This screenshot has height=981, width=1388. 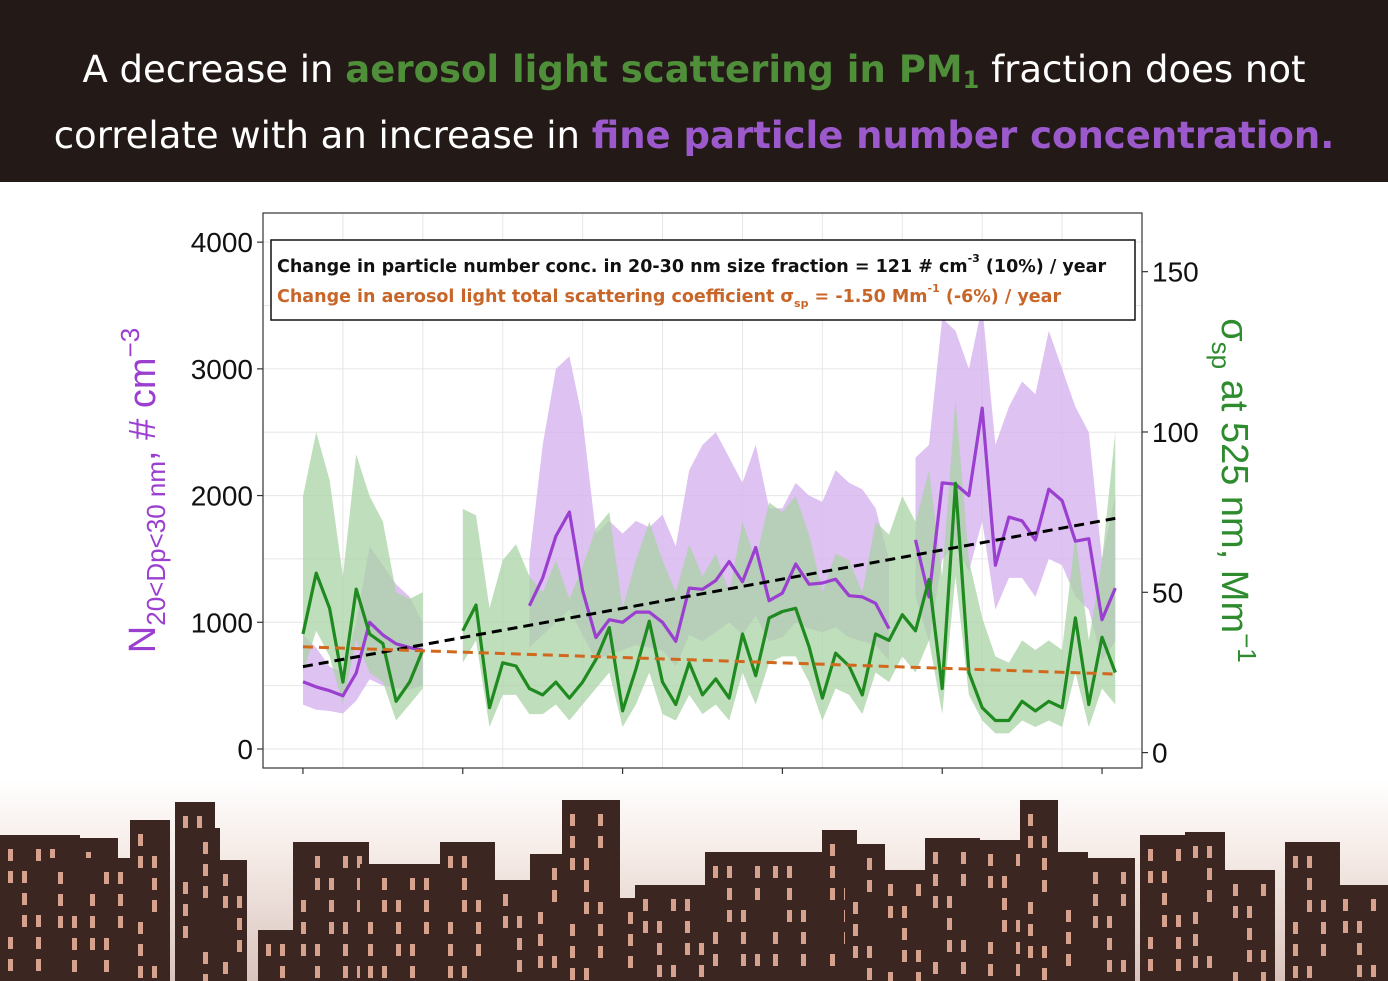 I want to click on headline-text: A decrease in, so click(x=214, y=69).